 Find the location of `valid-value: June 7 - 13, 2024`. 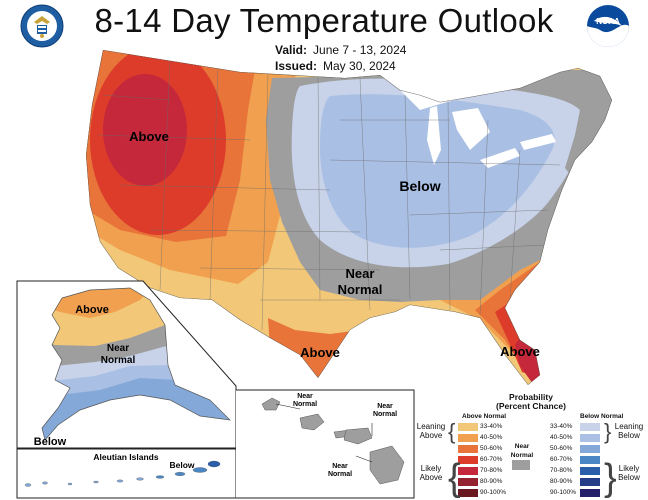

valid-value: June 7 - 13, 2024 is located at coordinates (360, 50).